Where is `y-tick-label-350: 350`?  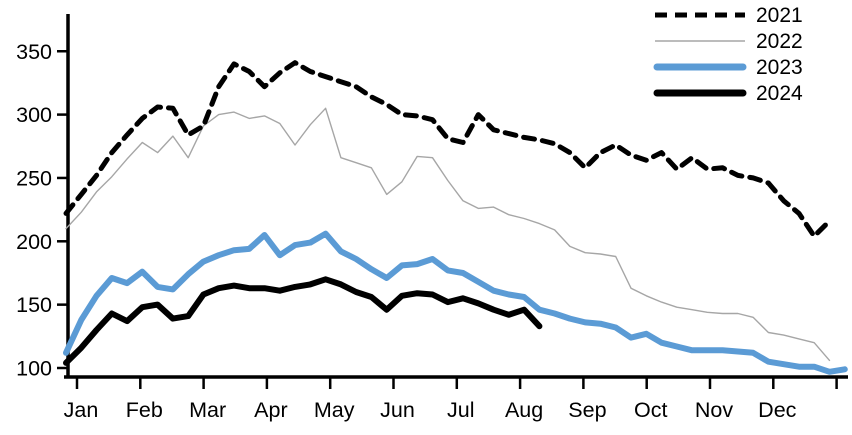
y-tick-label-350: 350 is located at coordinates (34, 52).